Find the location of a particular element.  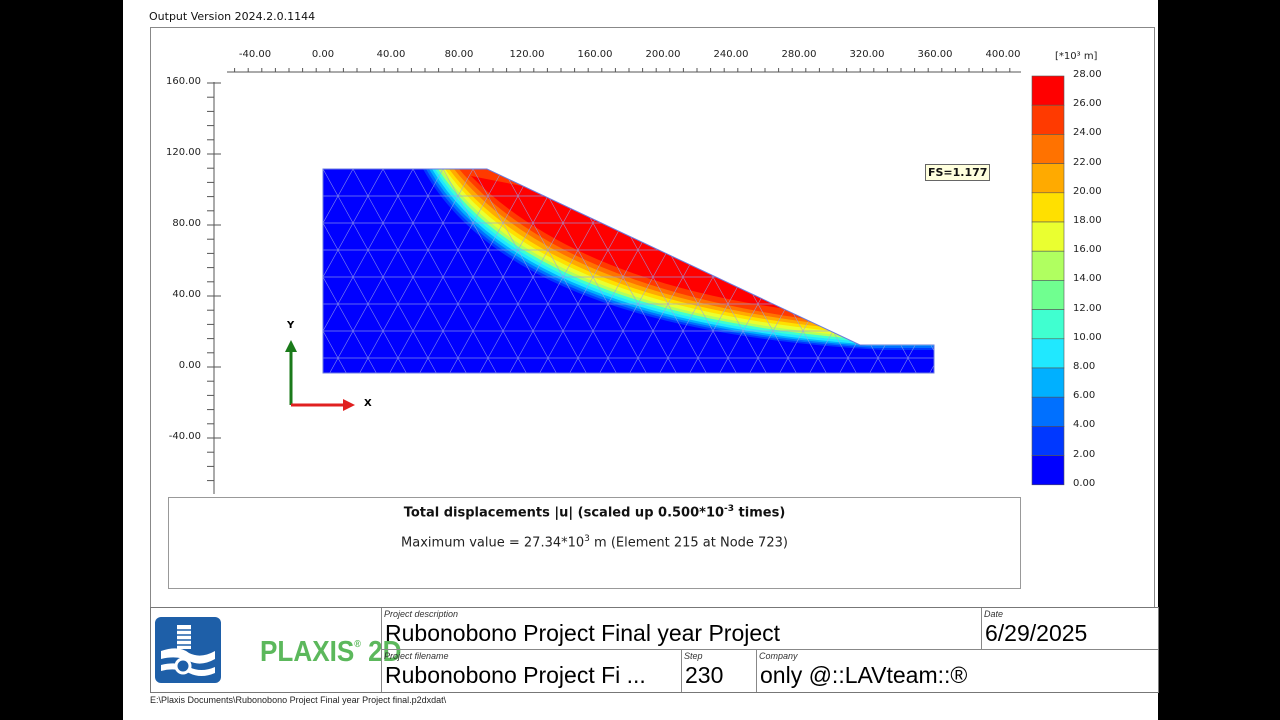

y-tick-label: -40.00 is located at coordinates (184, 436).